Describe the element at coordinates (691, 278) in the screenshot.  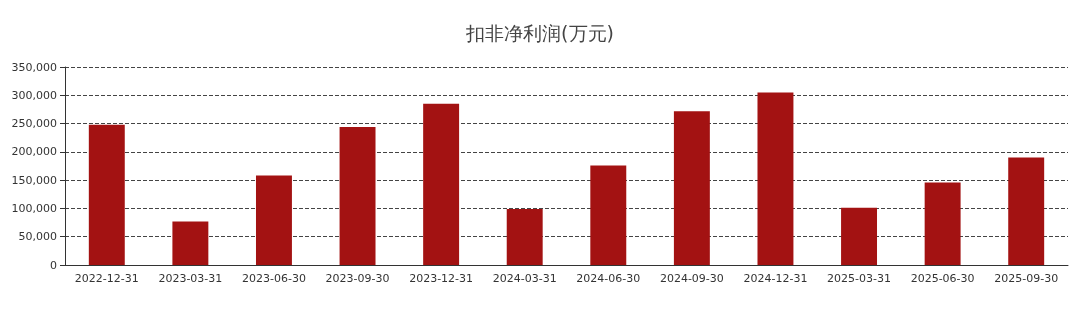
I see `x-tick-label: 2024-09-30` at that location.